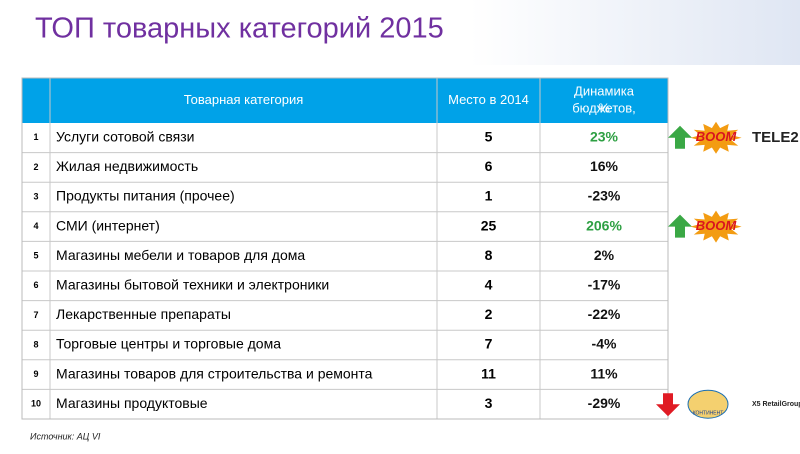  I want to click on place-2014: 25, so click(489, 225).